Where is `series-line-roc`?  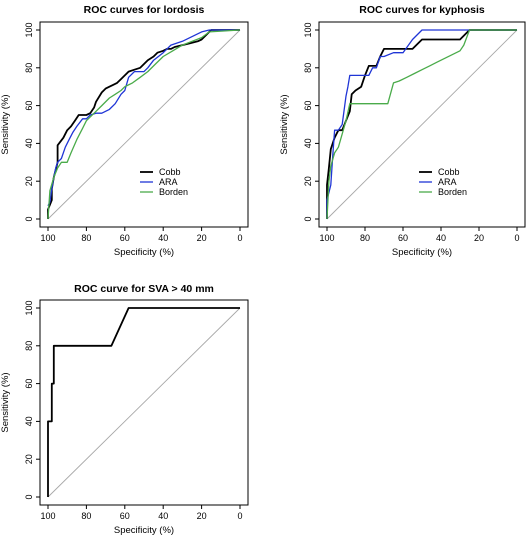 series-line-roc is located at coordinates (143, 402).